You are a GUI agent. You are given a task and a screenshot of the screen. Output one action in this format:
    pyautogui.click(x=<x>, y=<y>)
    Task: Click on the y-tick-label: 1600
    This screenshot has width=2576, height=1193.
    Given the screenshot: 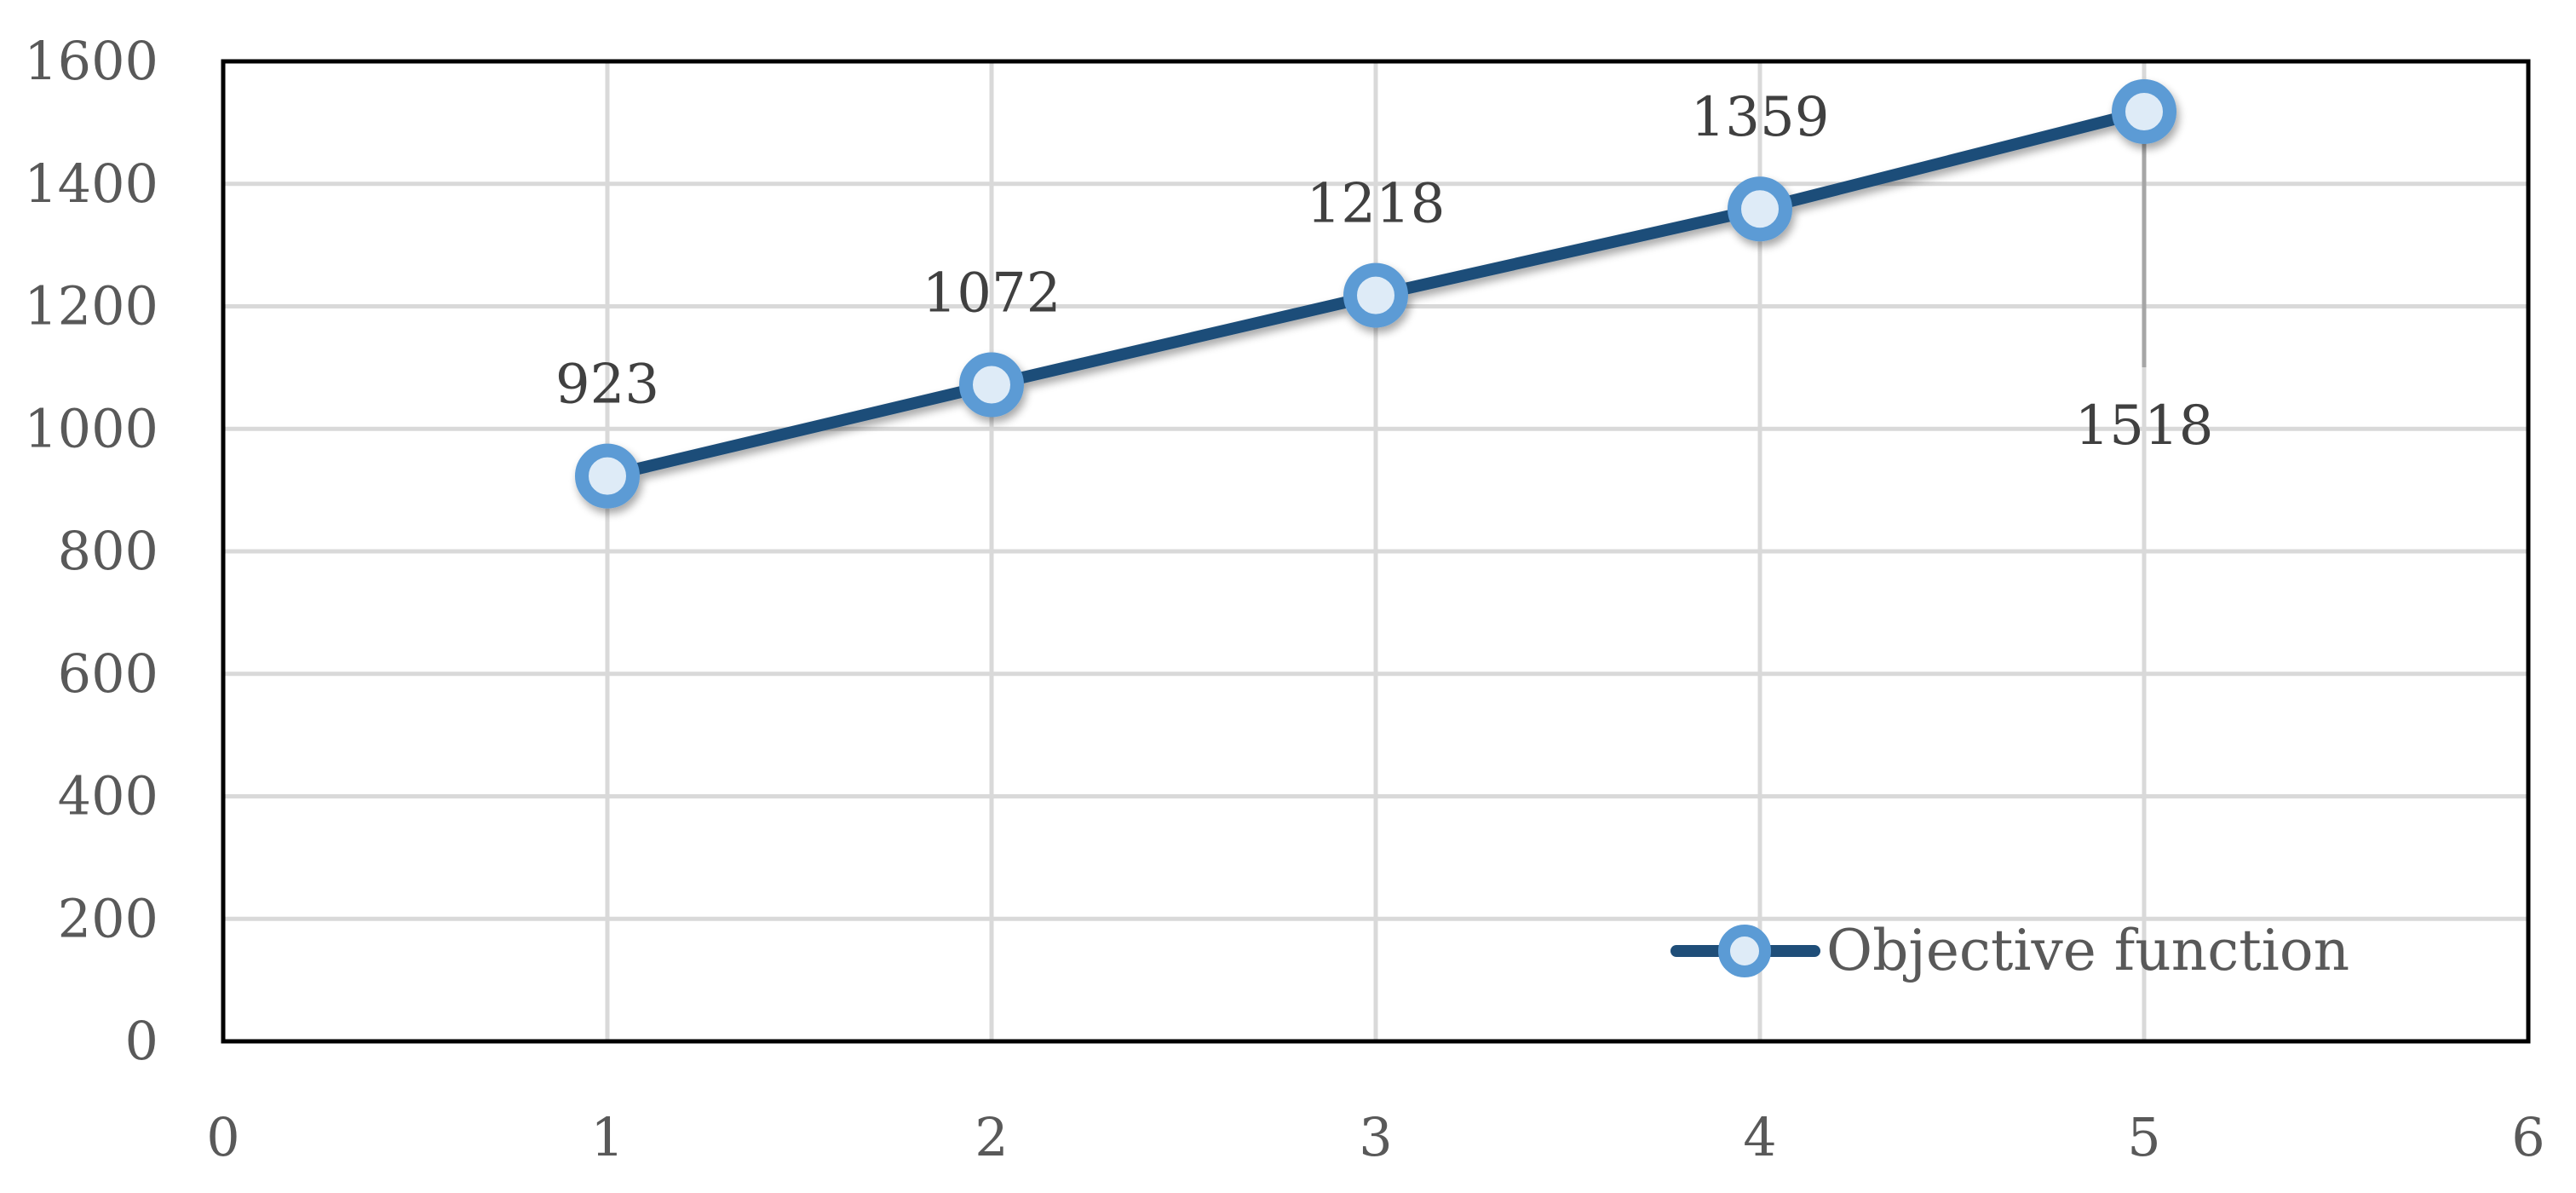 What is the action you would take?
    pyautogui.click(x=91, y=61)
    